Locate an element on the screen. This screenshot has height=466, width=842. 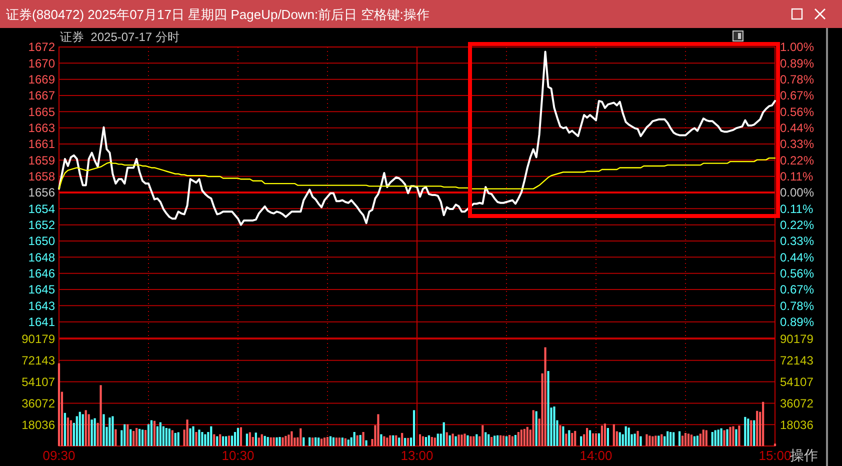
chart-subtitle: 证券 2025-07-17 分时 is located at coordinates (120, 37).